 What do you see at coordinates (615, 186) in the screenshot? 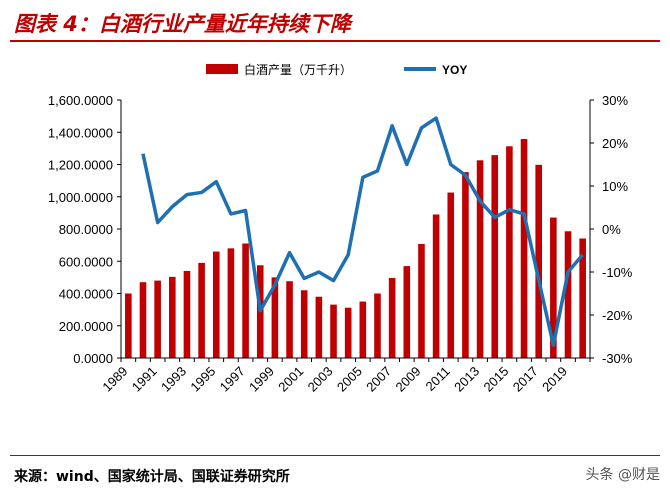
I see `right-tick-label: 10%` at bounding box center [615, 186].